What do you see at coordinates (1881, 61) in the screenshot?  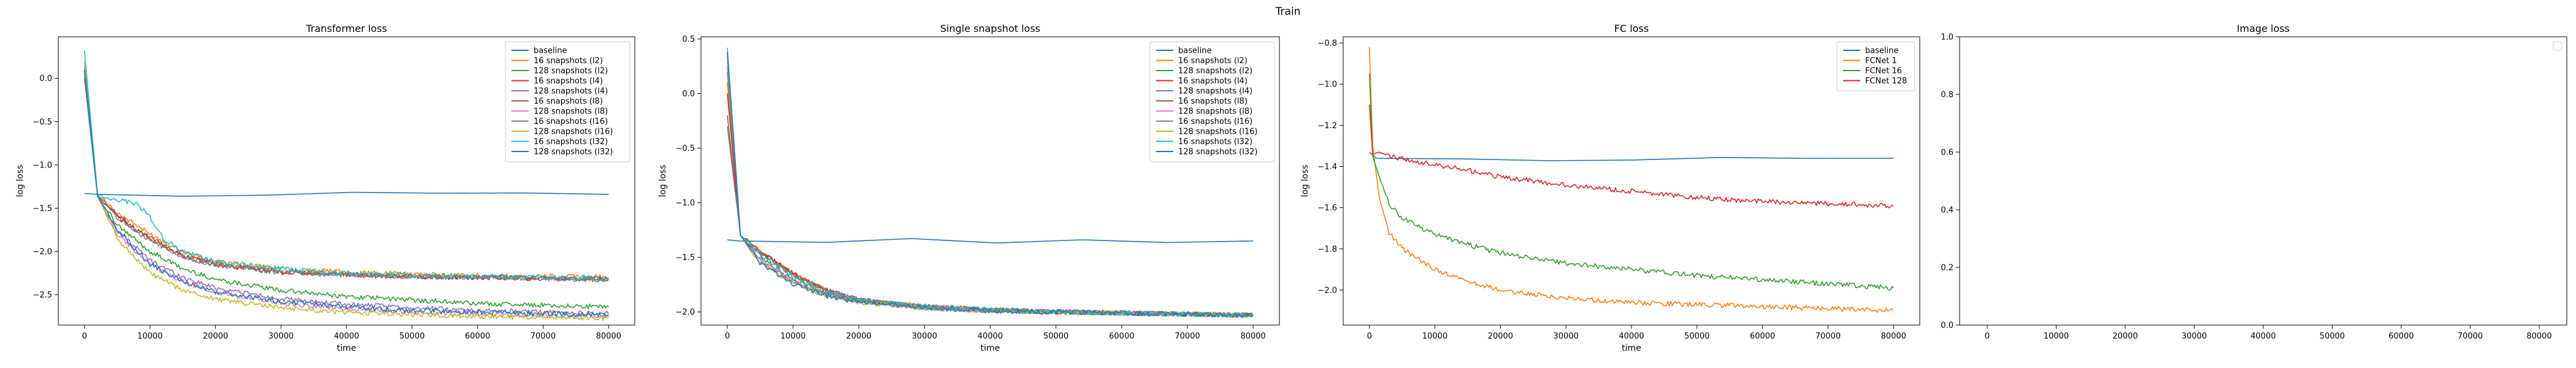 I see `legend-entry: FCNet 1` at bounding box center [1881, 61].